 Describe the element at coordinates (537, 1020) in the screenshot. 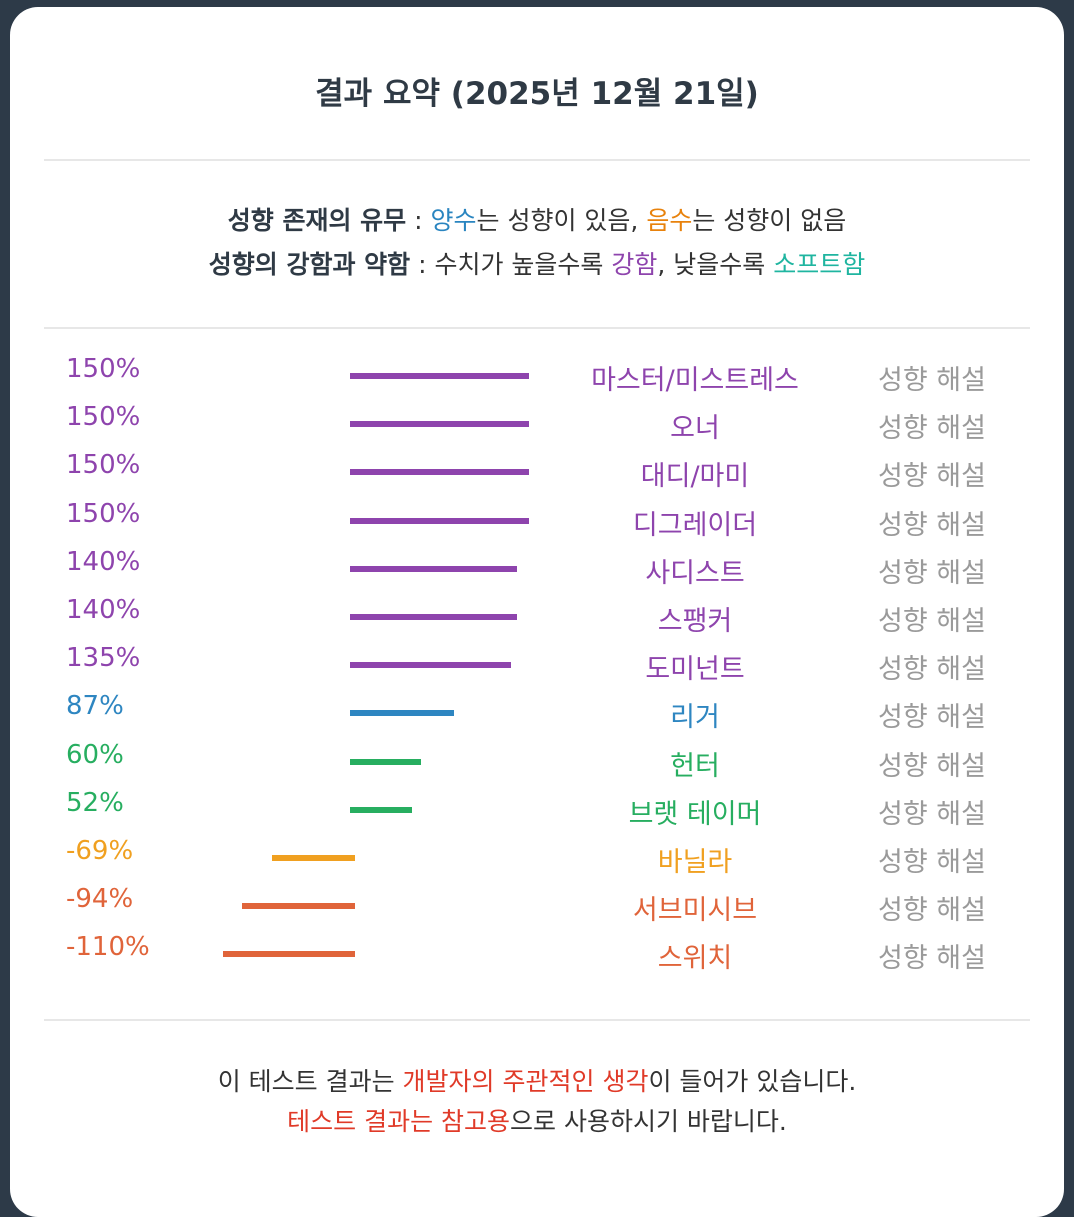

I see `divider-bottom` at that location.